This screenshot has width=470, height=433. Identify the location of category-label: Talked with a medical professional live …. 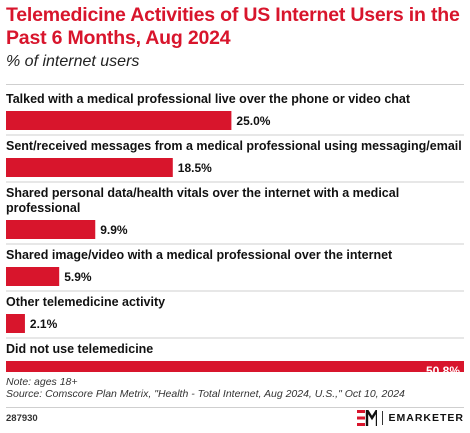
(208, 99).